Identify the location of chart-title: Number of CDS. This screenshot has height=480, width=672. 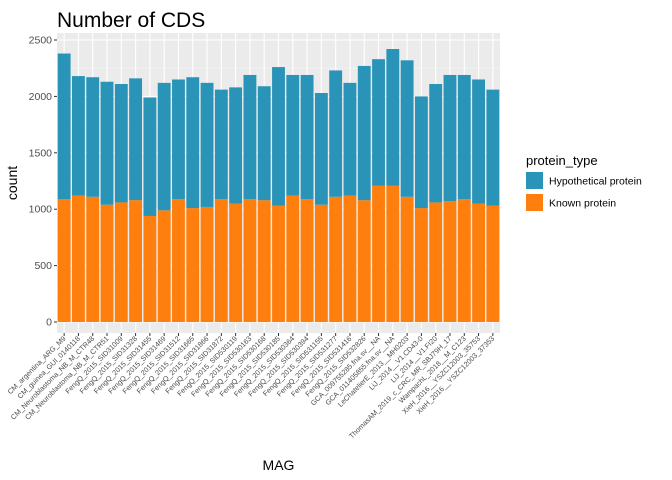
(131, 20).